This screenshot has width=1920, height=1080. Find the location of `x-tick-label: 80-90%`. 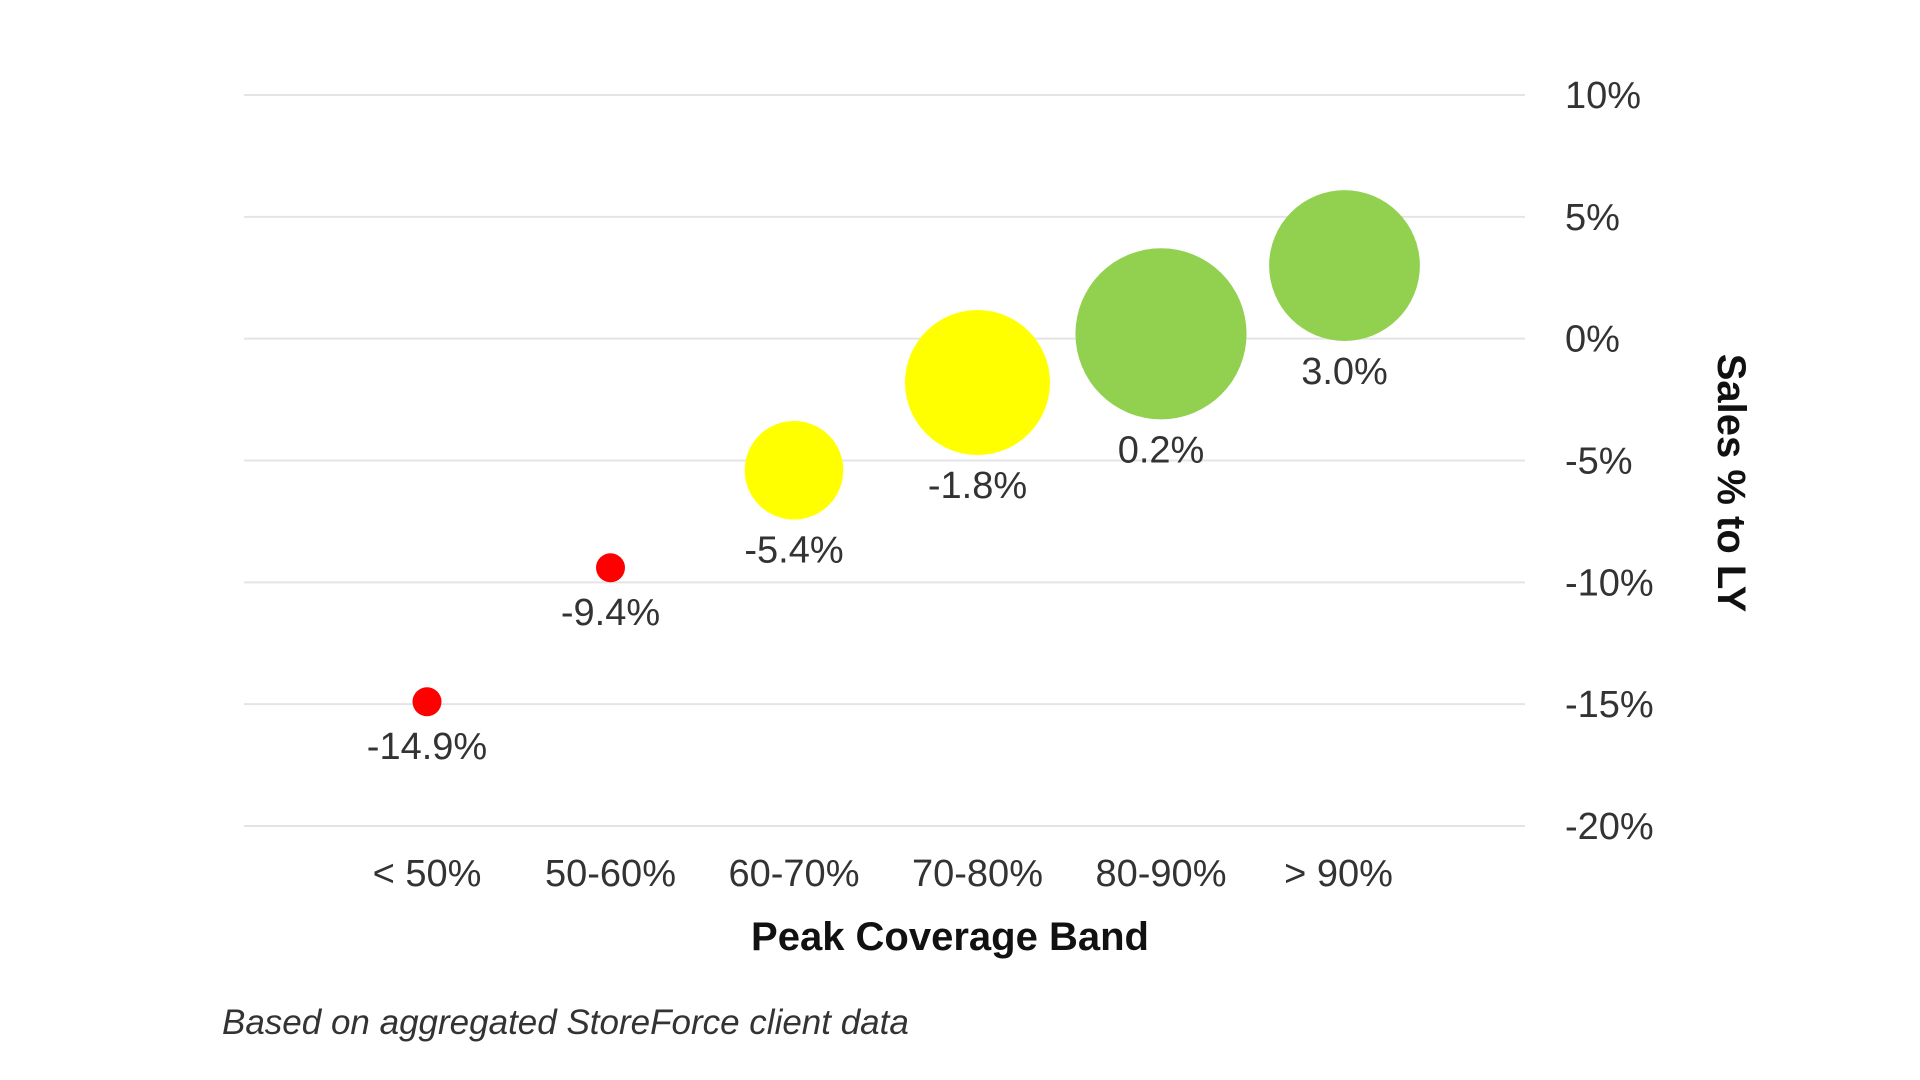

x-tick-label: 80-90% is located at coordinates (1161, 874).